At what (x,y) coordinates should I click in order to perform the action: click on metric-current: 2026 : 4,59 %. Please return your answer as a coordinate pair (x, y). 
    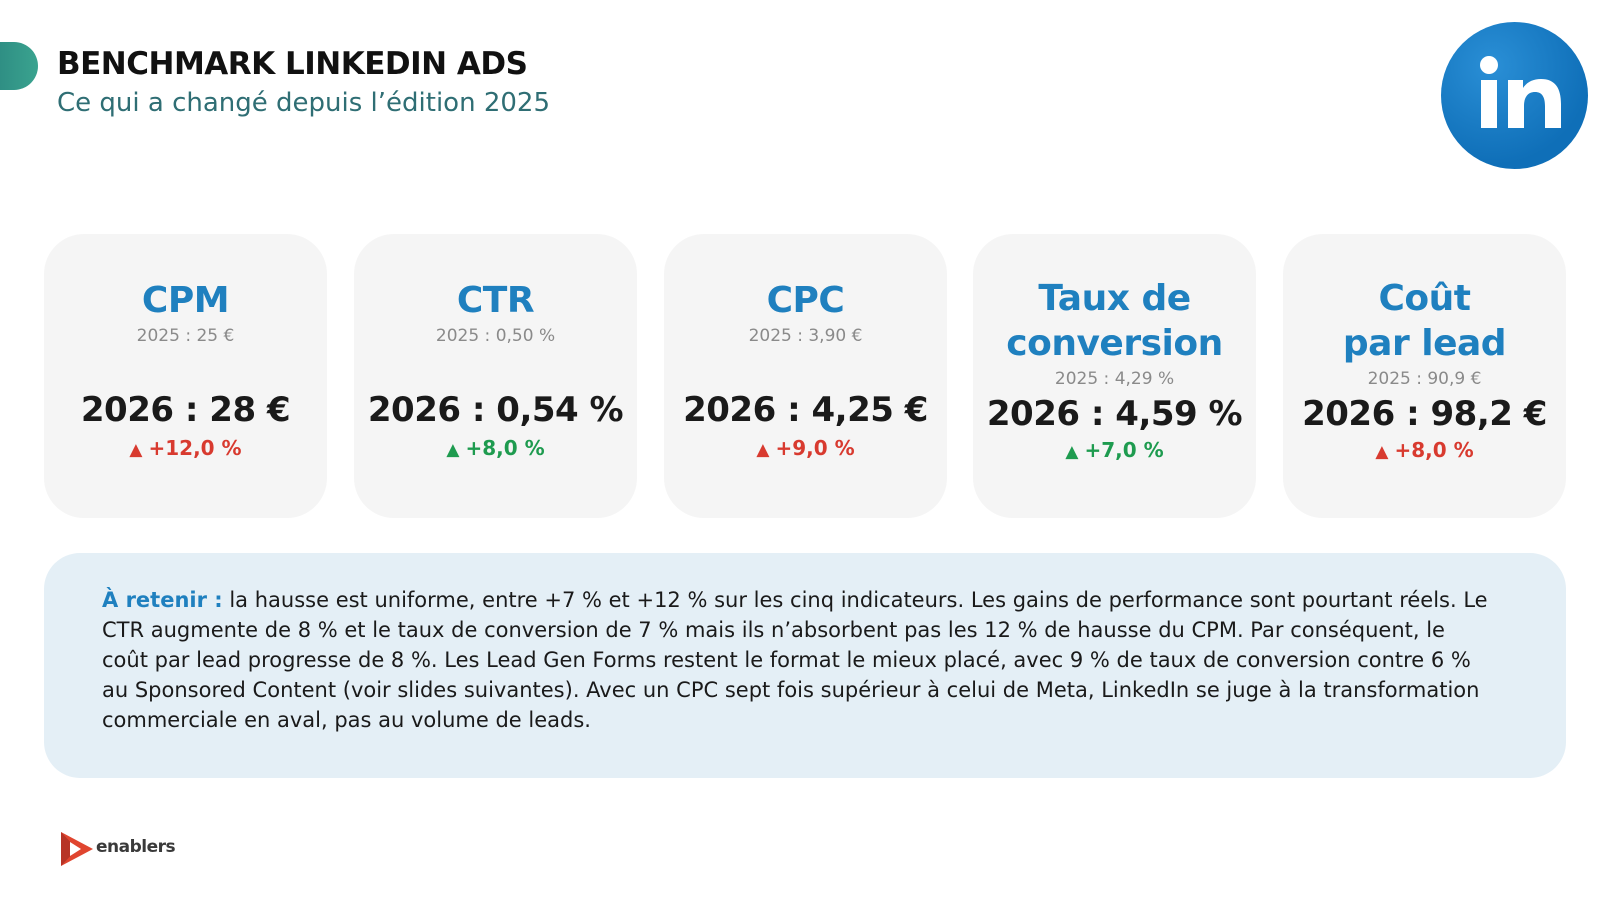
    Looking at the image, I should click on (1114, 414).